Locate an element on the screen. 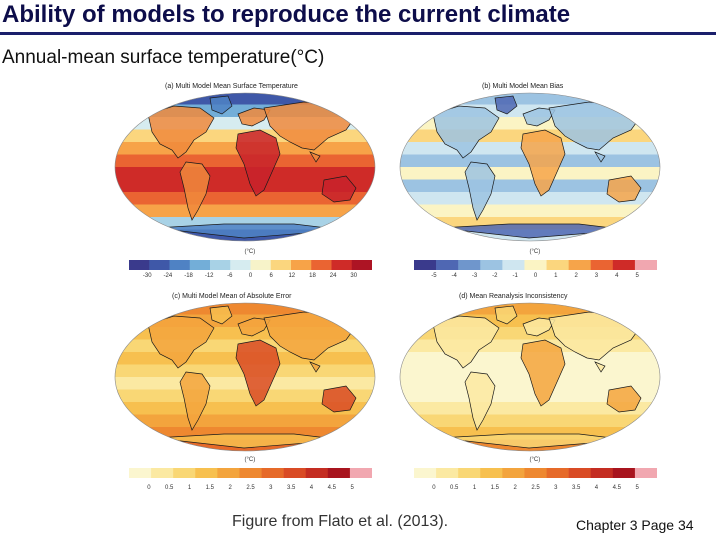  colorbar-tick-label: 18 is located at coordinates (312, 276).